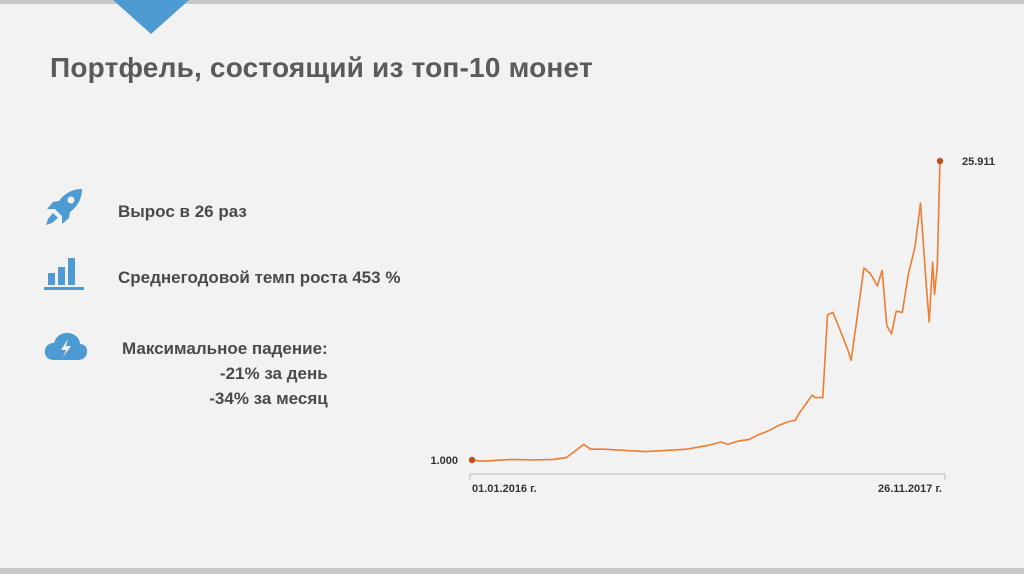  I want to click on x-start-date-label: 01.01.2016 г., so click(504, 489).